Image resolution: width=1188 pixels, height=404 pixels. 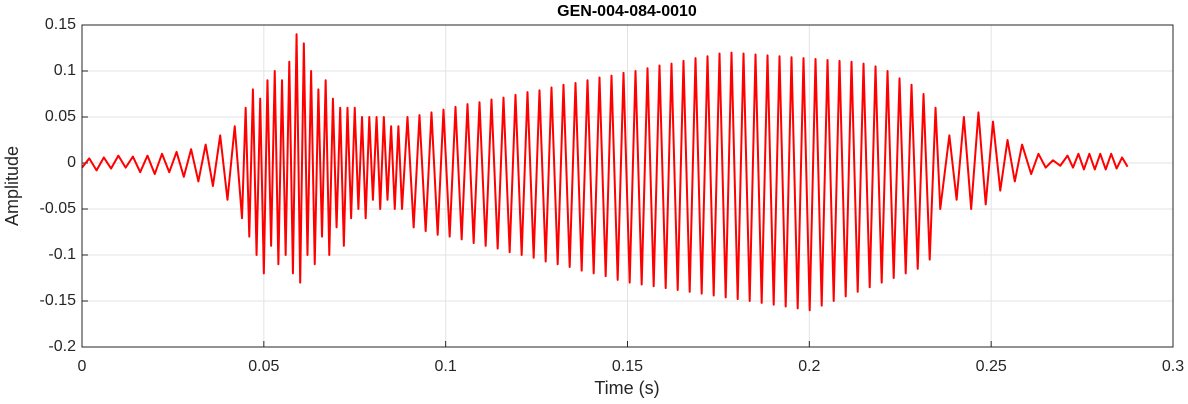 I want to click on y-tick-label: -0.2, so click(x=62, y=346).